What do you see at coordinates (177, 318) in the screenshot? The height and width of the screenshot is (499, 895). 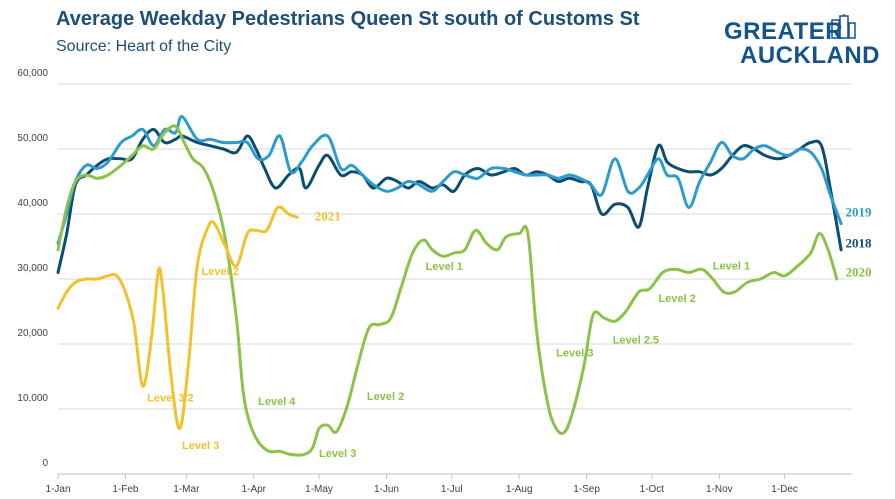 I see `series-line-2021` at bounding box center [177, 318].